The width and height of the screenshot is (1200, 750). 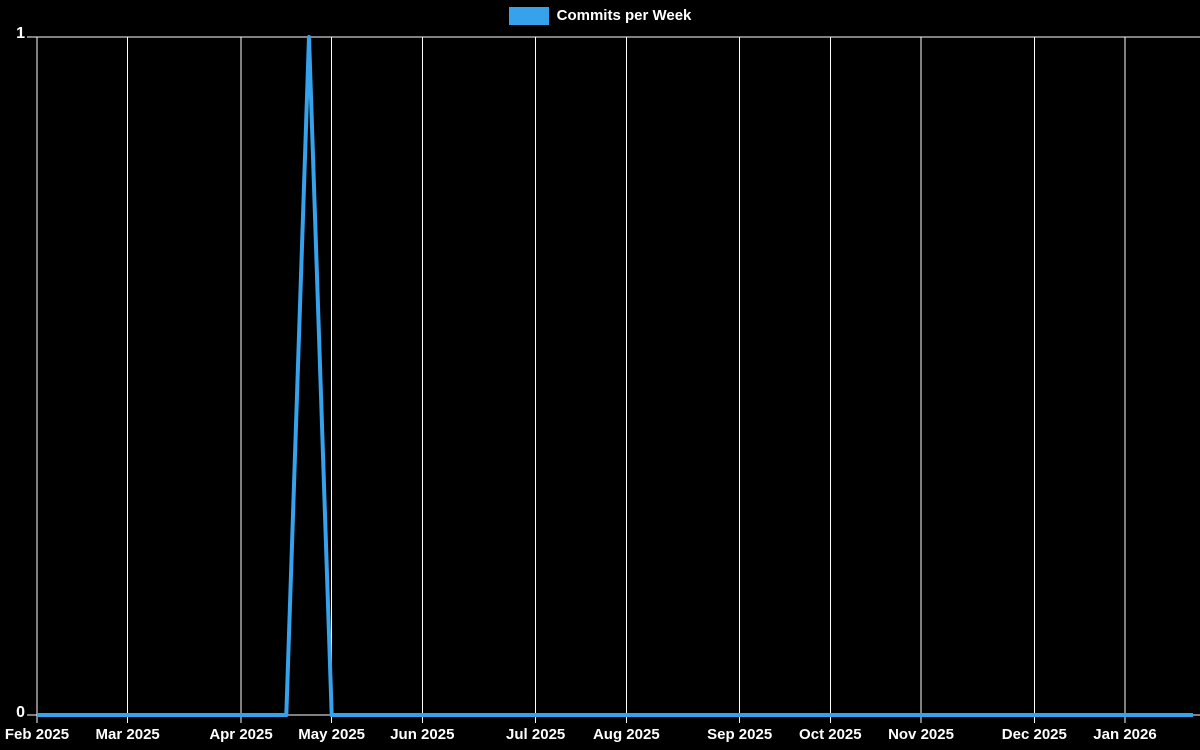 What do you see at coordinates (127, 734) in the screenshot?
I see `x-axis-tick-label: Mar 2025` at bounding box center [127, 734].